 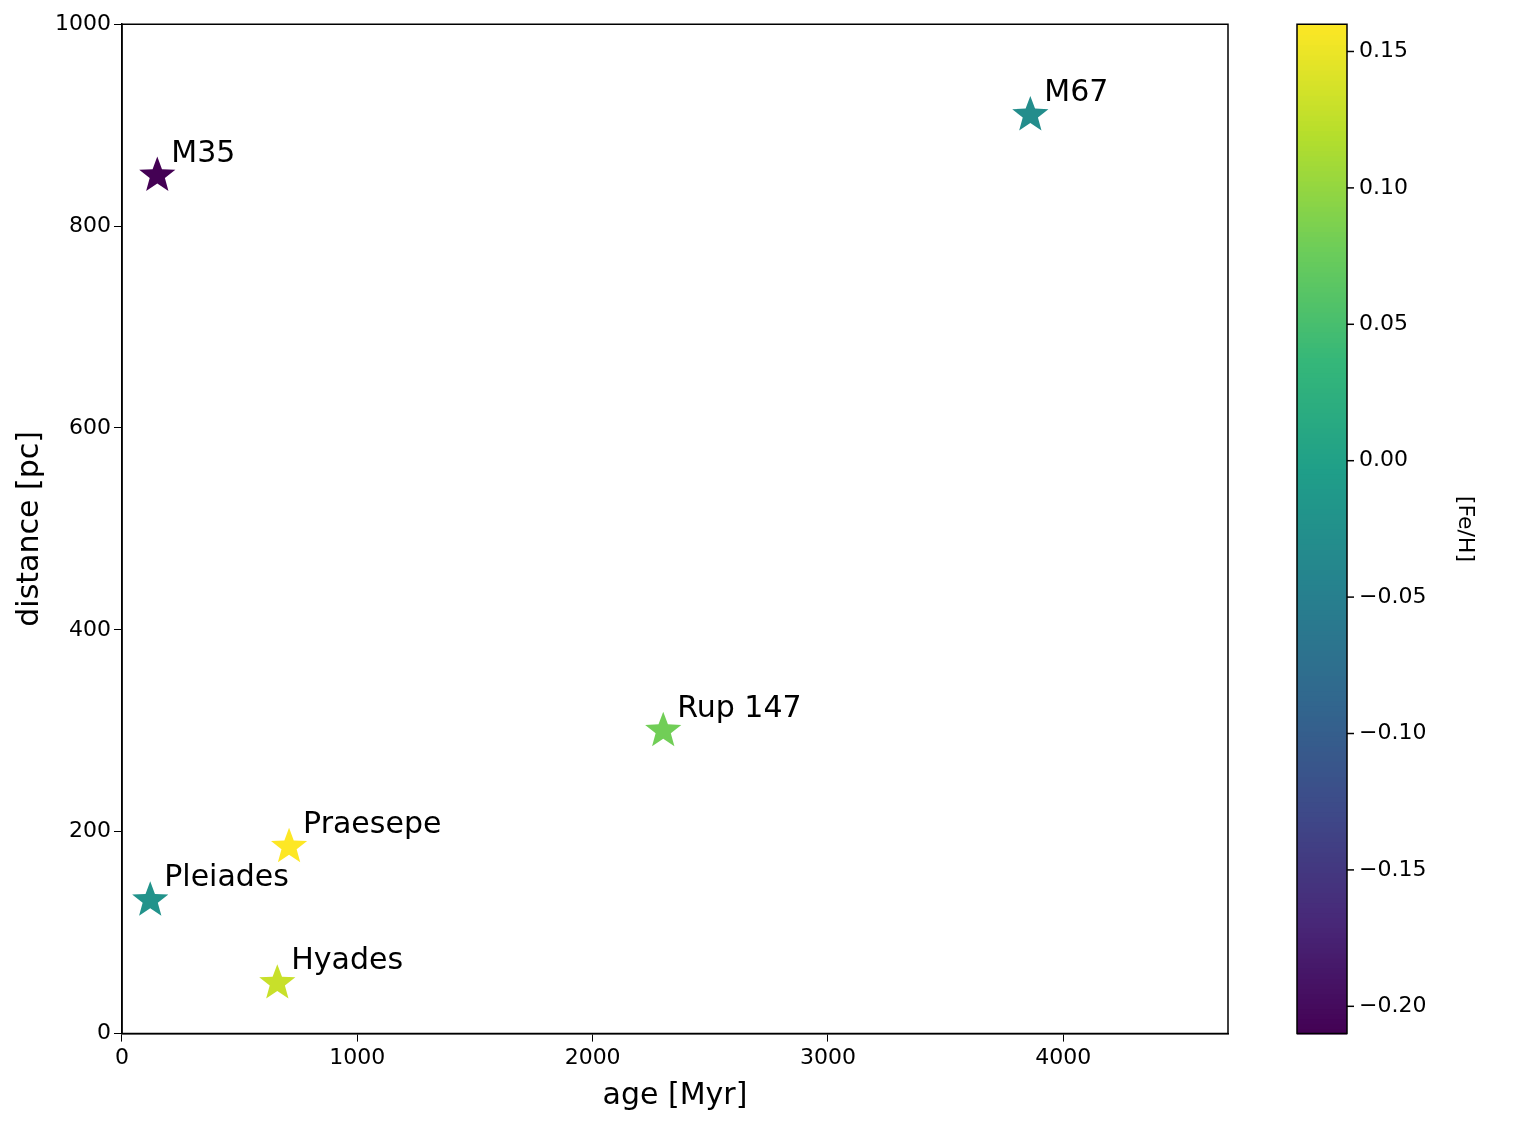 I want to click on annotation: Hyades, so click(x=347, y=959).